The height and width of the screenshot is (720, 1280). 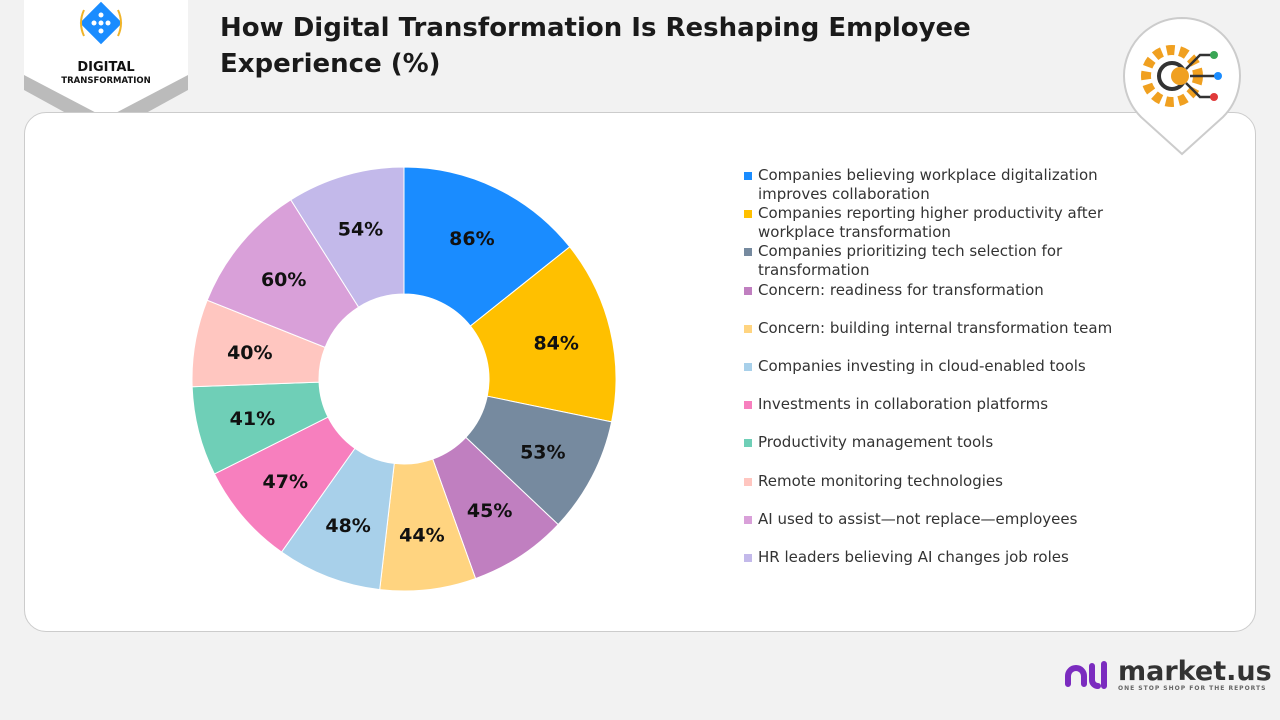 What do you see at coordinates (347, 526) in the screenshot?
I see `slice-data-label: 48%` at bounding box center [347, 526].